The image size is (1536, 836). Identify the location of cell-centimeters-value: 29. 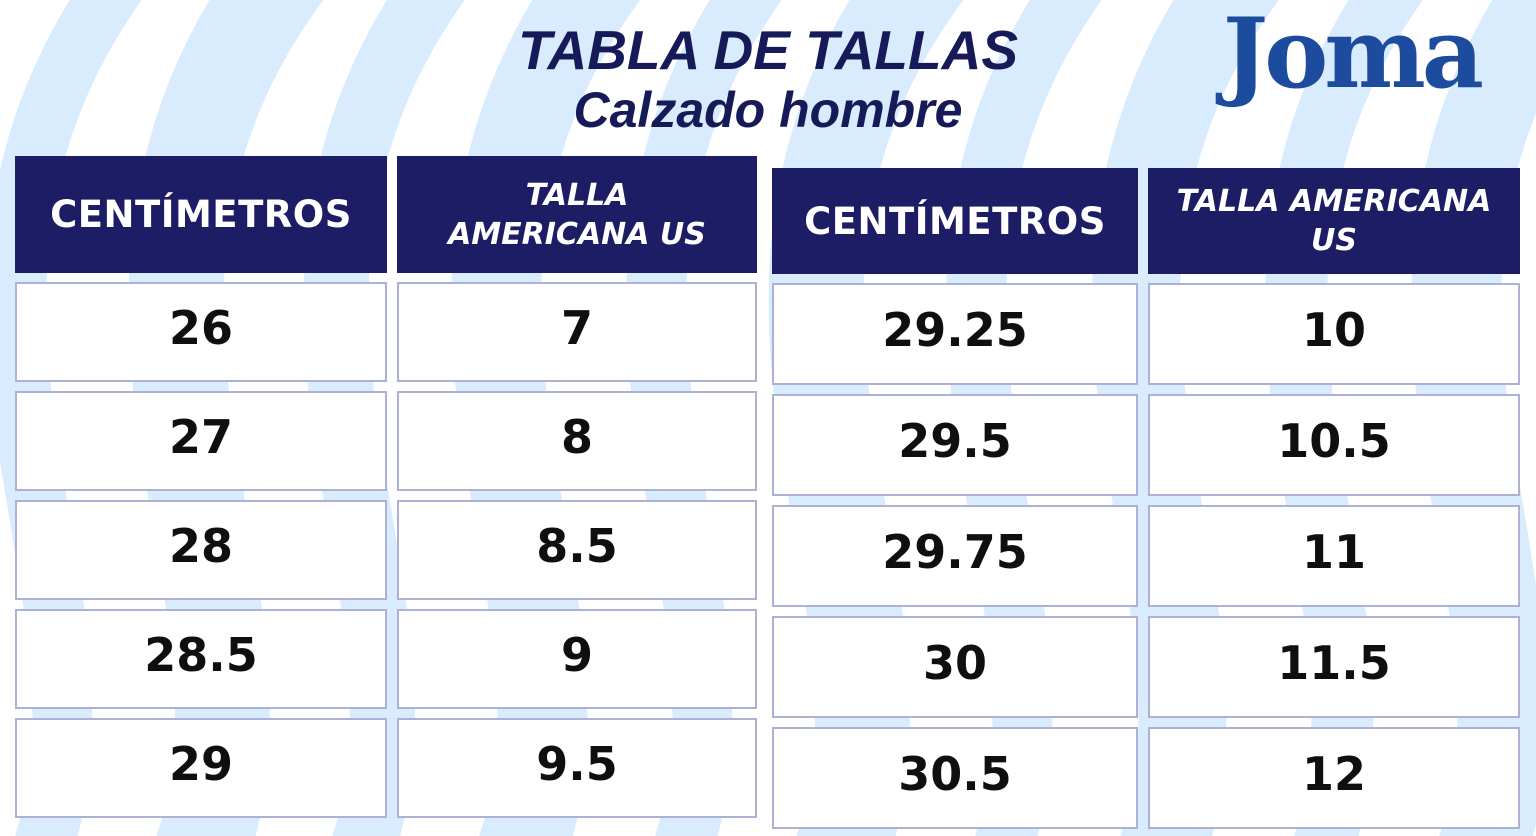
(201, 768).